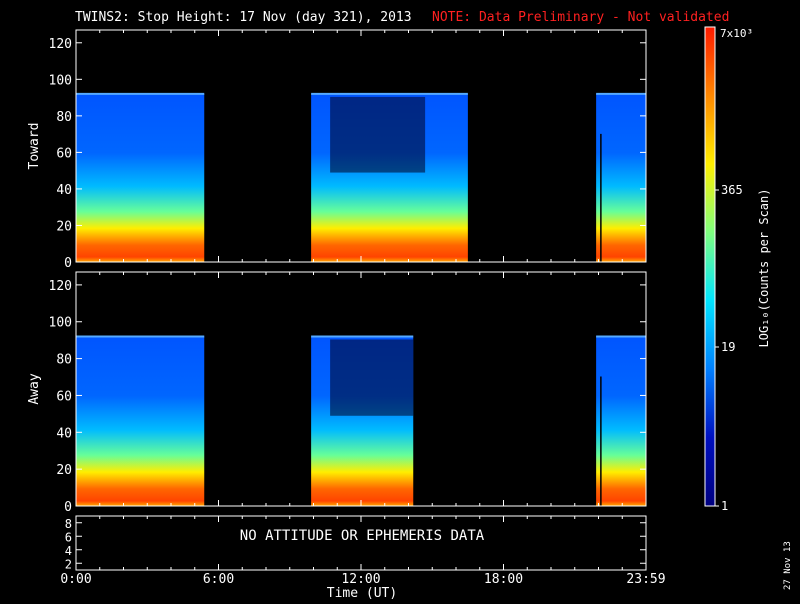 This screenshot has height=604, width=800. Describe the element at coordinates (580, 17) in the screenshot. I see `preliminary-note: NOTE: Data Preliminary - Not validated` at that location.